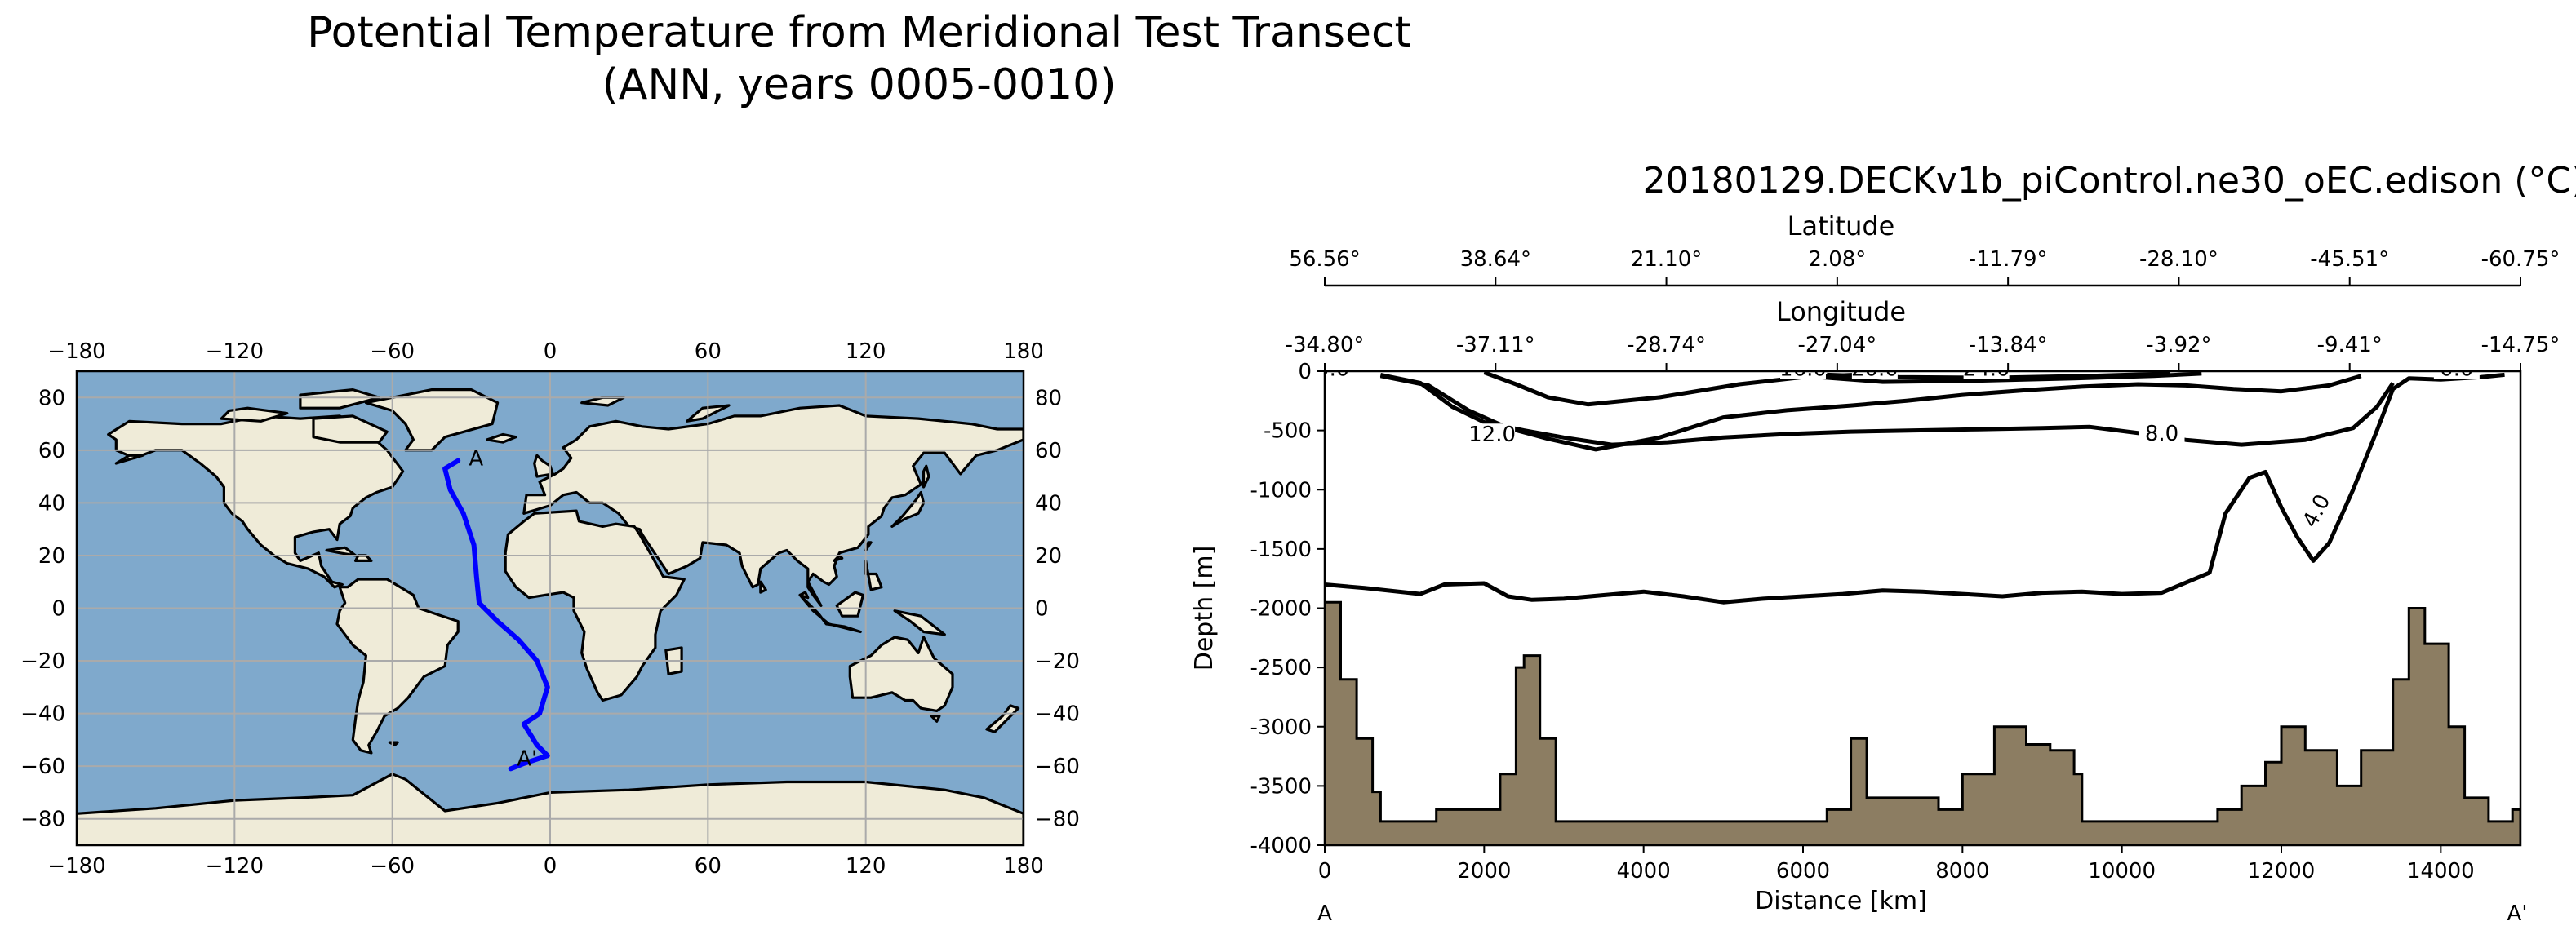  I want to click on map-lat-tick-right: −80, so click(1057, 820).